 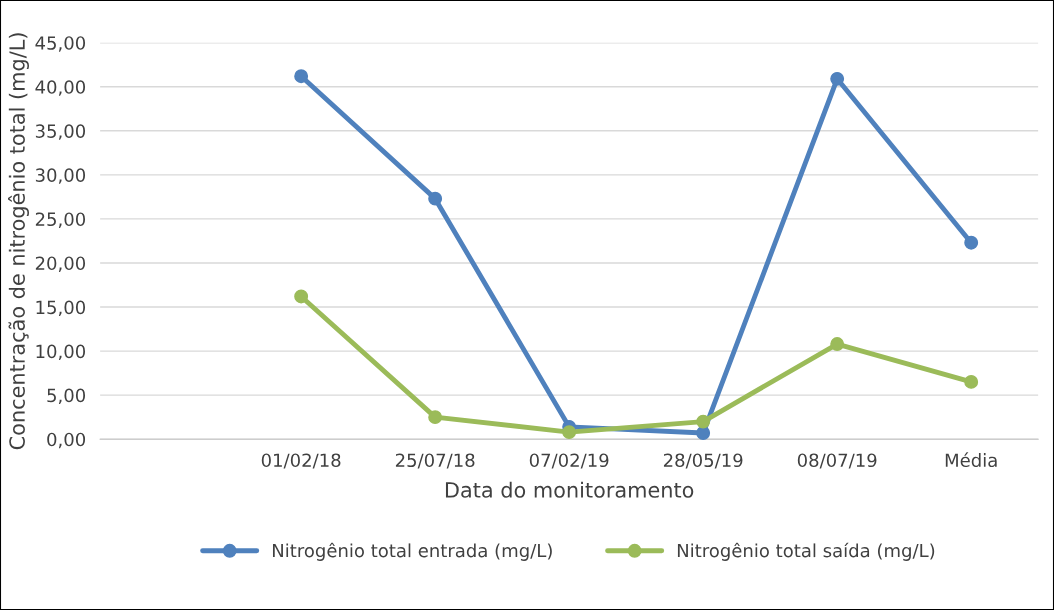 What do you see at coordinates (806, 551) in the screenshot?
I see `legend-label: Nitrogênio total saída (mg/L)` at bounding box center [806, 551].